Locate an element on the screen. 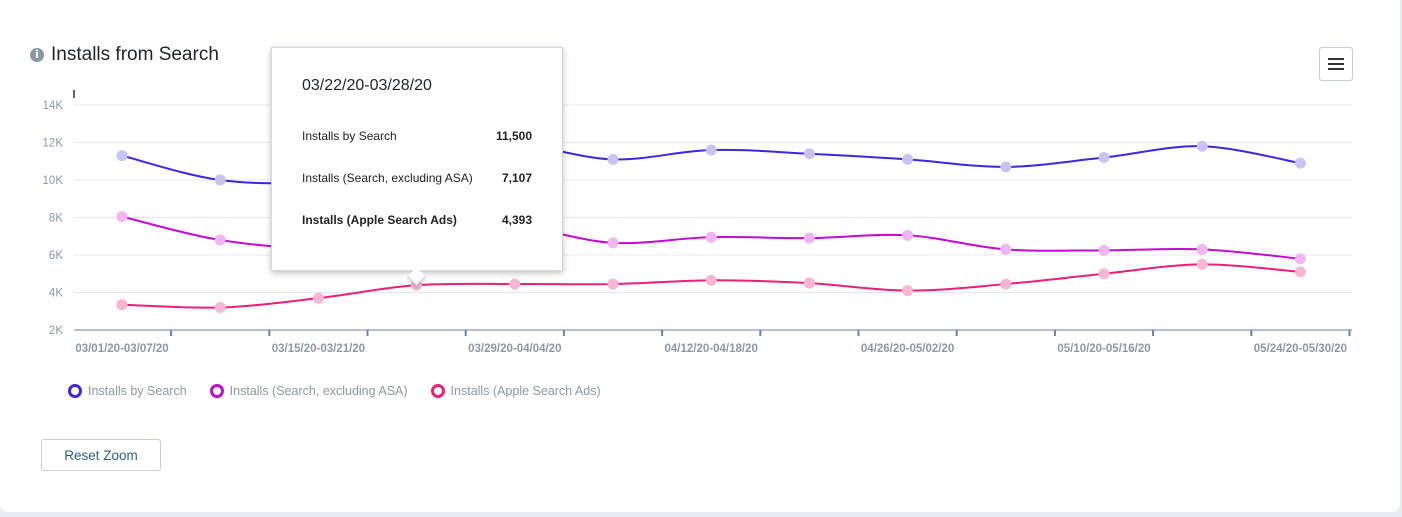 The image size is (1402, 517). legend-item: Installs (Apple Search Ads) is located at coordinates (515, 391).